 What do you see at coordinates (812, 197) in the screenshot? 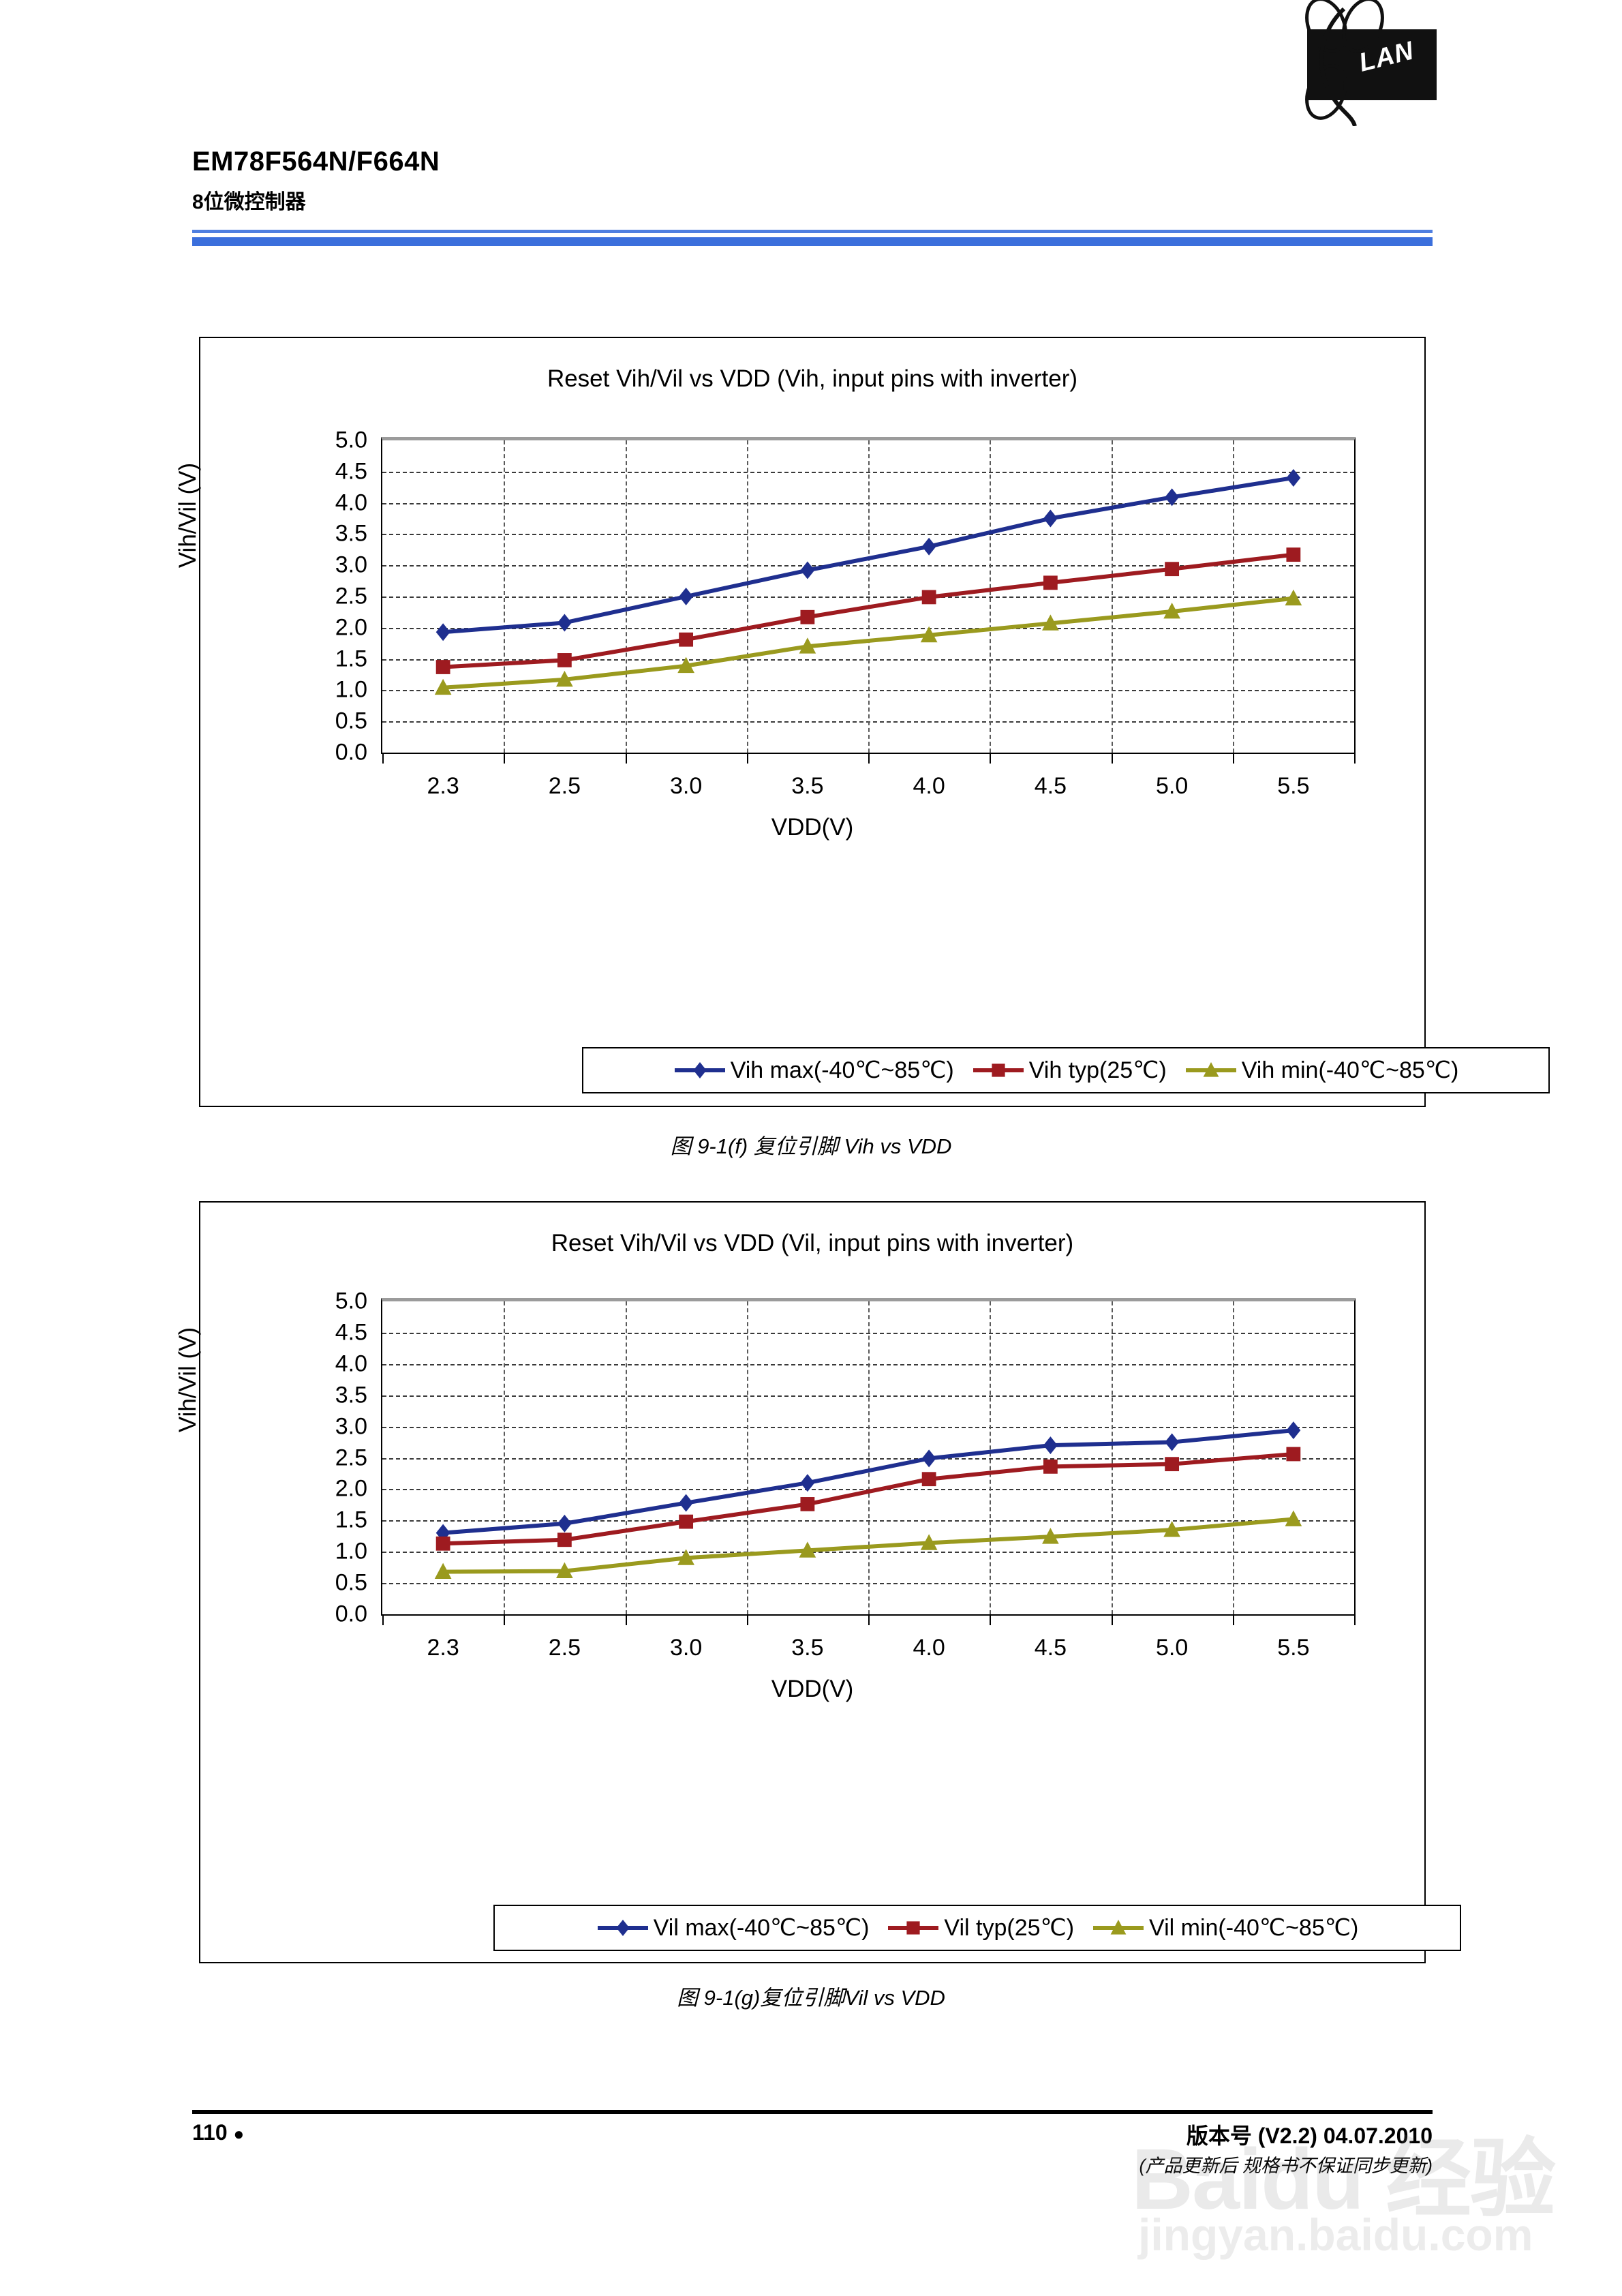
I see `page-header: EM78F564N/F664N 8位微控制器` at bounding box center [812, 197].